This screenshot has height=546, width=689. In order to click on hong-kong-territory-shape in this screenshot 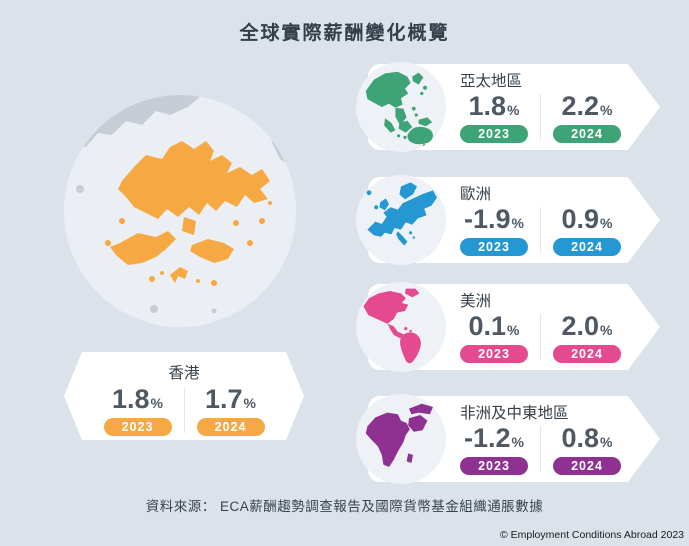, I will do `click(188, 213)`.